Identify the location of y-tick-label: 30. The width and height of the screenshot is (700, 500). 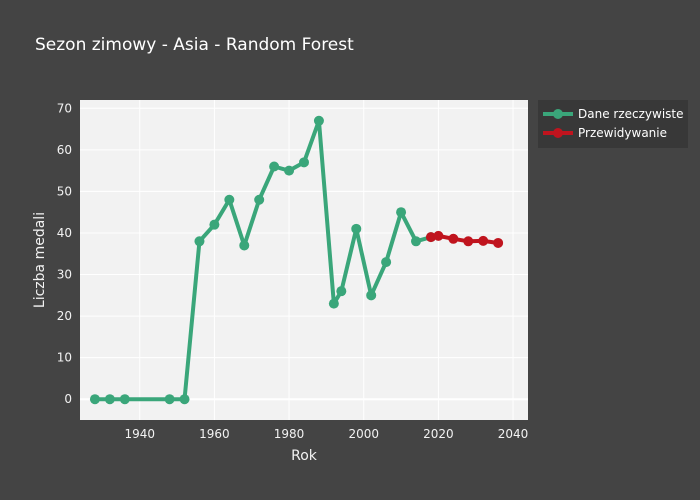
(64, 275).